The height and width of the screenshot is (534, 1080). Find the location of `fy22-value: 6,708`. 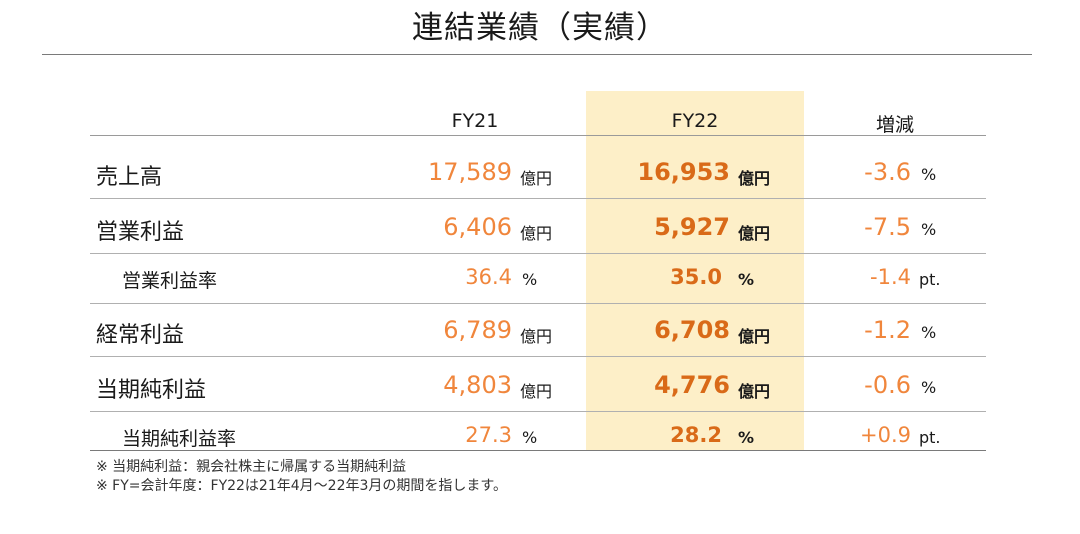

fy22-value: 6,708 is located at coordinates (692, 330).